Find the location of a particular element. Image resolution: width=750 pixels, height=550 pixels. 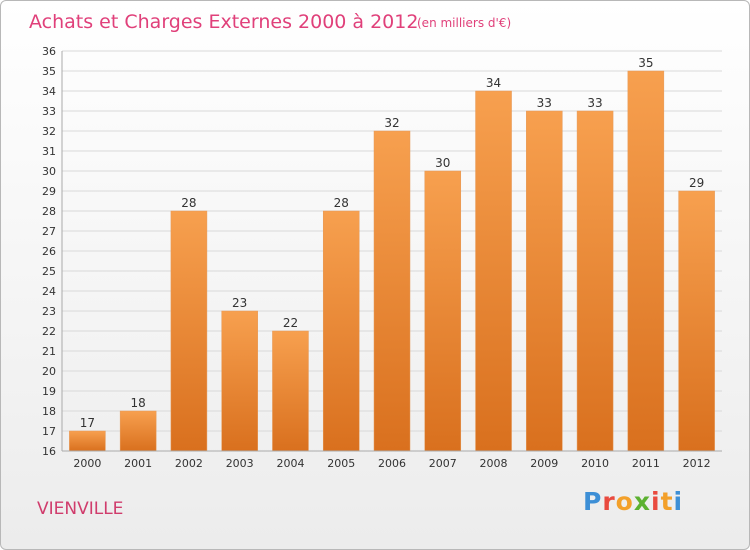

bar-value-label: 22 is located at coordinates (290, 323).